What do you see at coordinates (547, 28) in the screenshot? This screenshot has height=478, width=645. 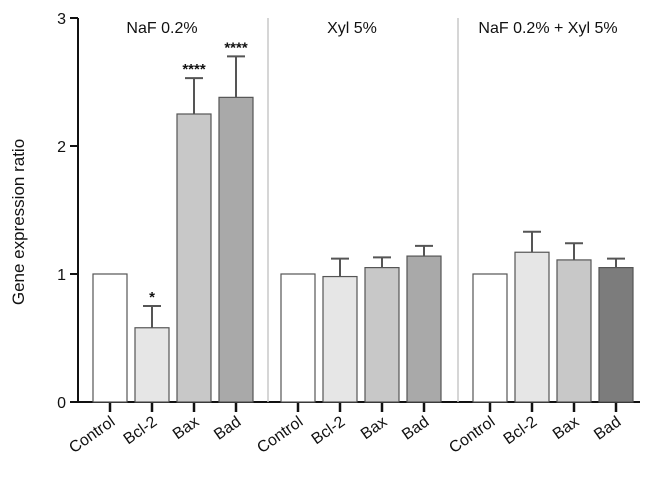 I see `group-title: NaF 0.2% + Xyl 5%` at bounding box center [547, 28].